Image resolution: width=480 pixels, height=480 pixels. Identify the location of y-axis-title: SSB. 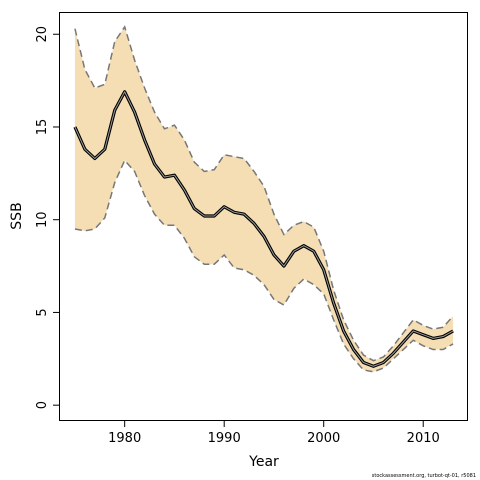
(17, 215).